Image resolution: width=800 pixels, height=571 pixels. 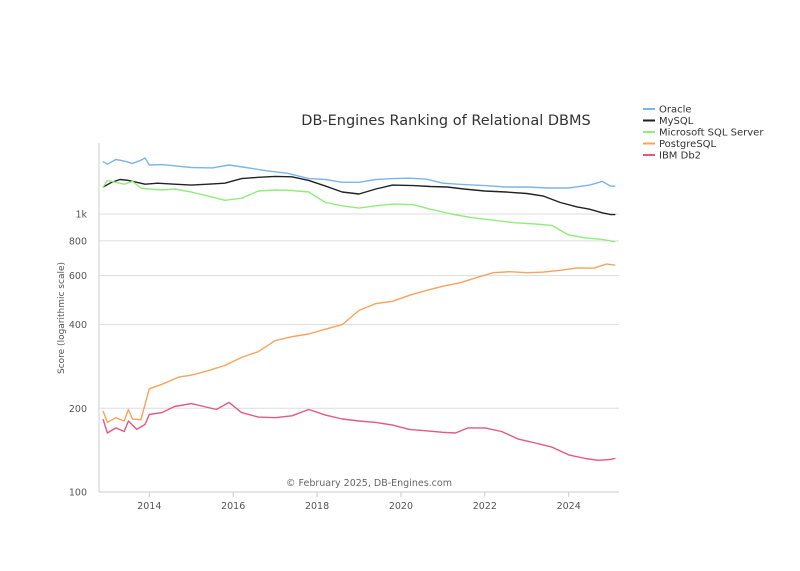 What do you see at coordinates (369, 483) in the screenshot?
I see `chart-credit: © February 2025, DB-Engines.com` at bounding box center [369, 483].